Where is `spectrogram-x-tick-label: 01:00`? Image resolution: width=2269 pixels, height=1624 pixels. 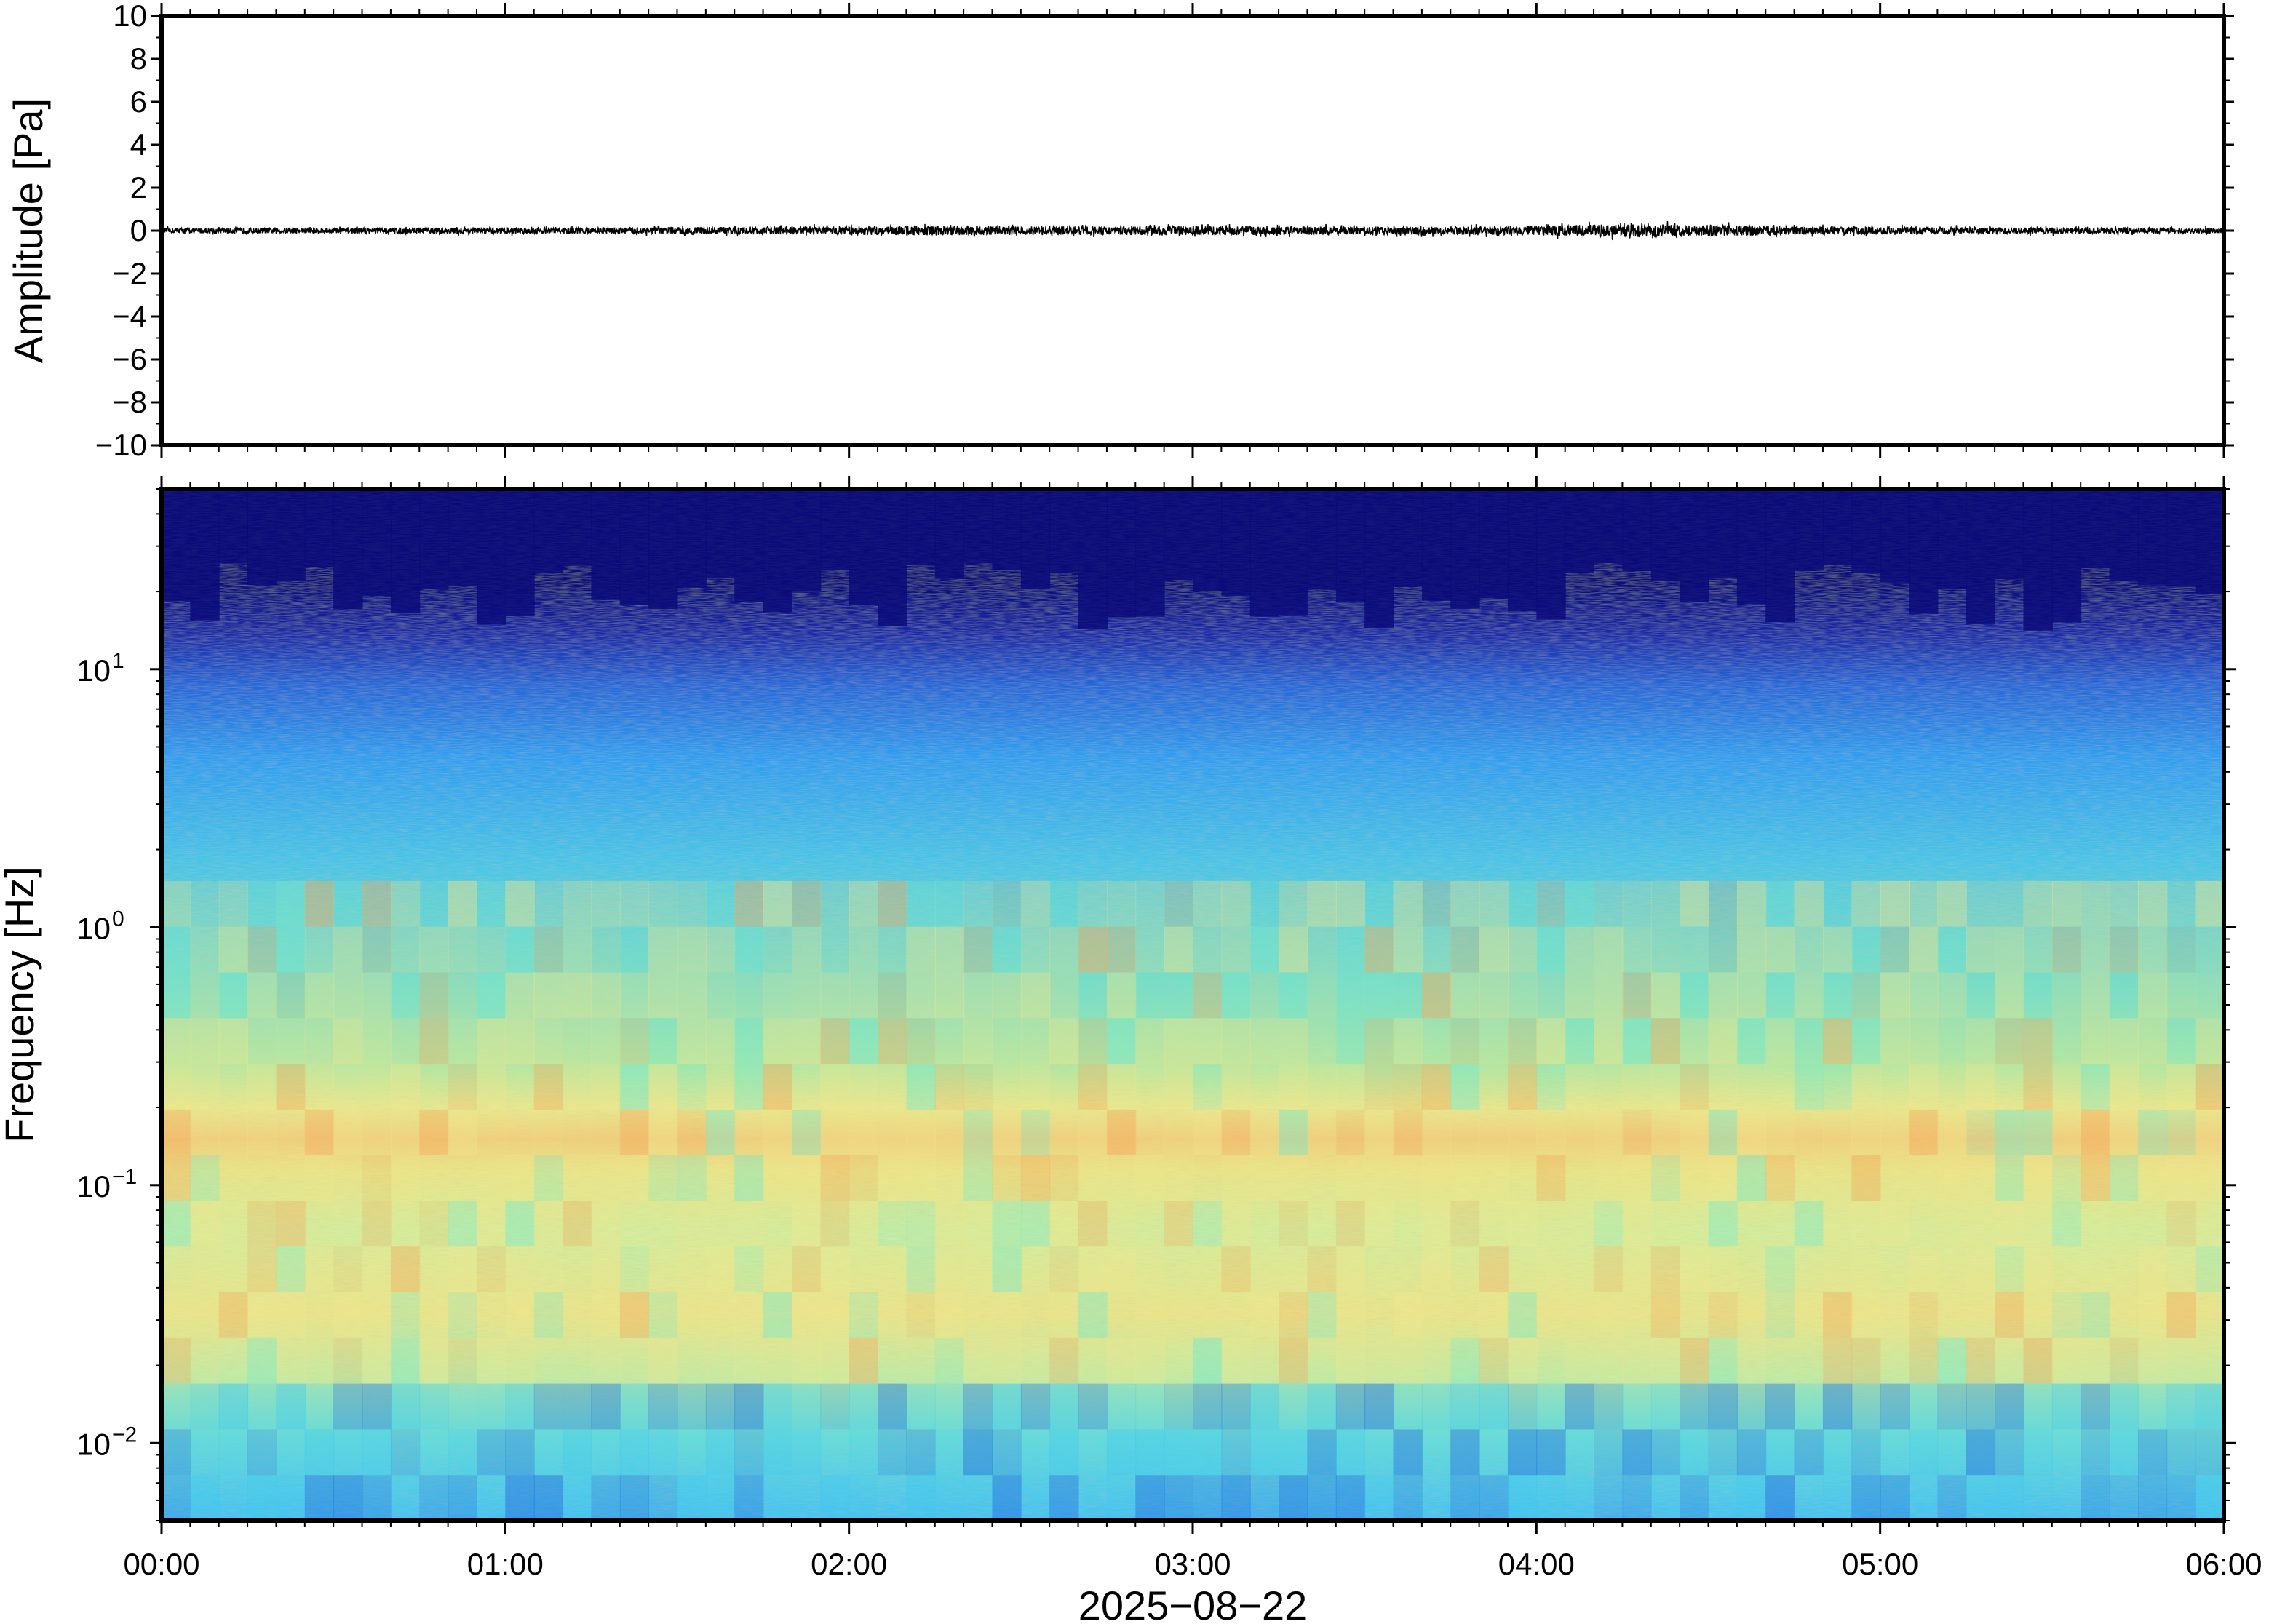
spectrogram-x-tick-label: 01:00 is located at coordinates (506, 1564).